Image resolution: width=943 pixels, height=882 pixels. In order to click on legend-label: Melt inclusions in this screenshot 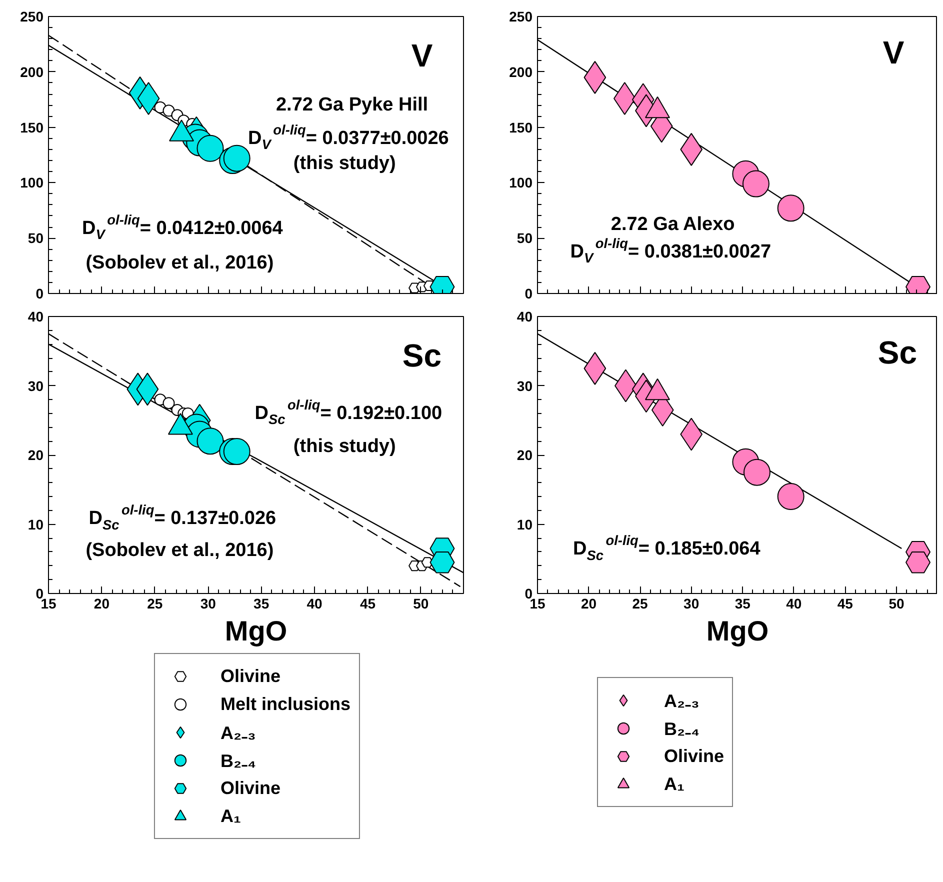, I will do `click(285, 704)`.